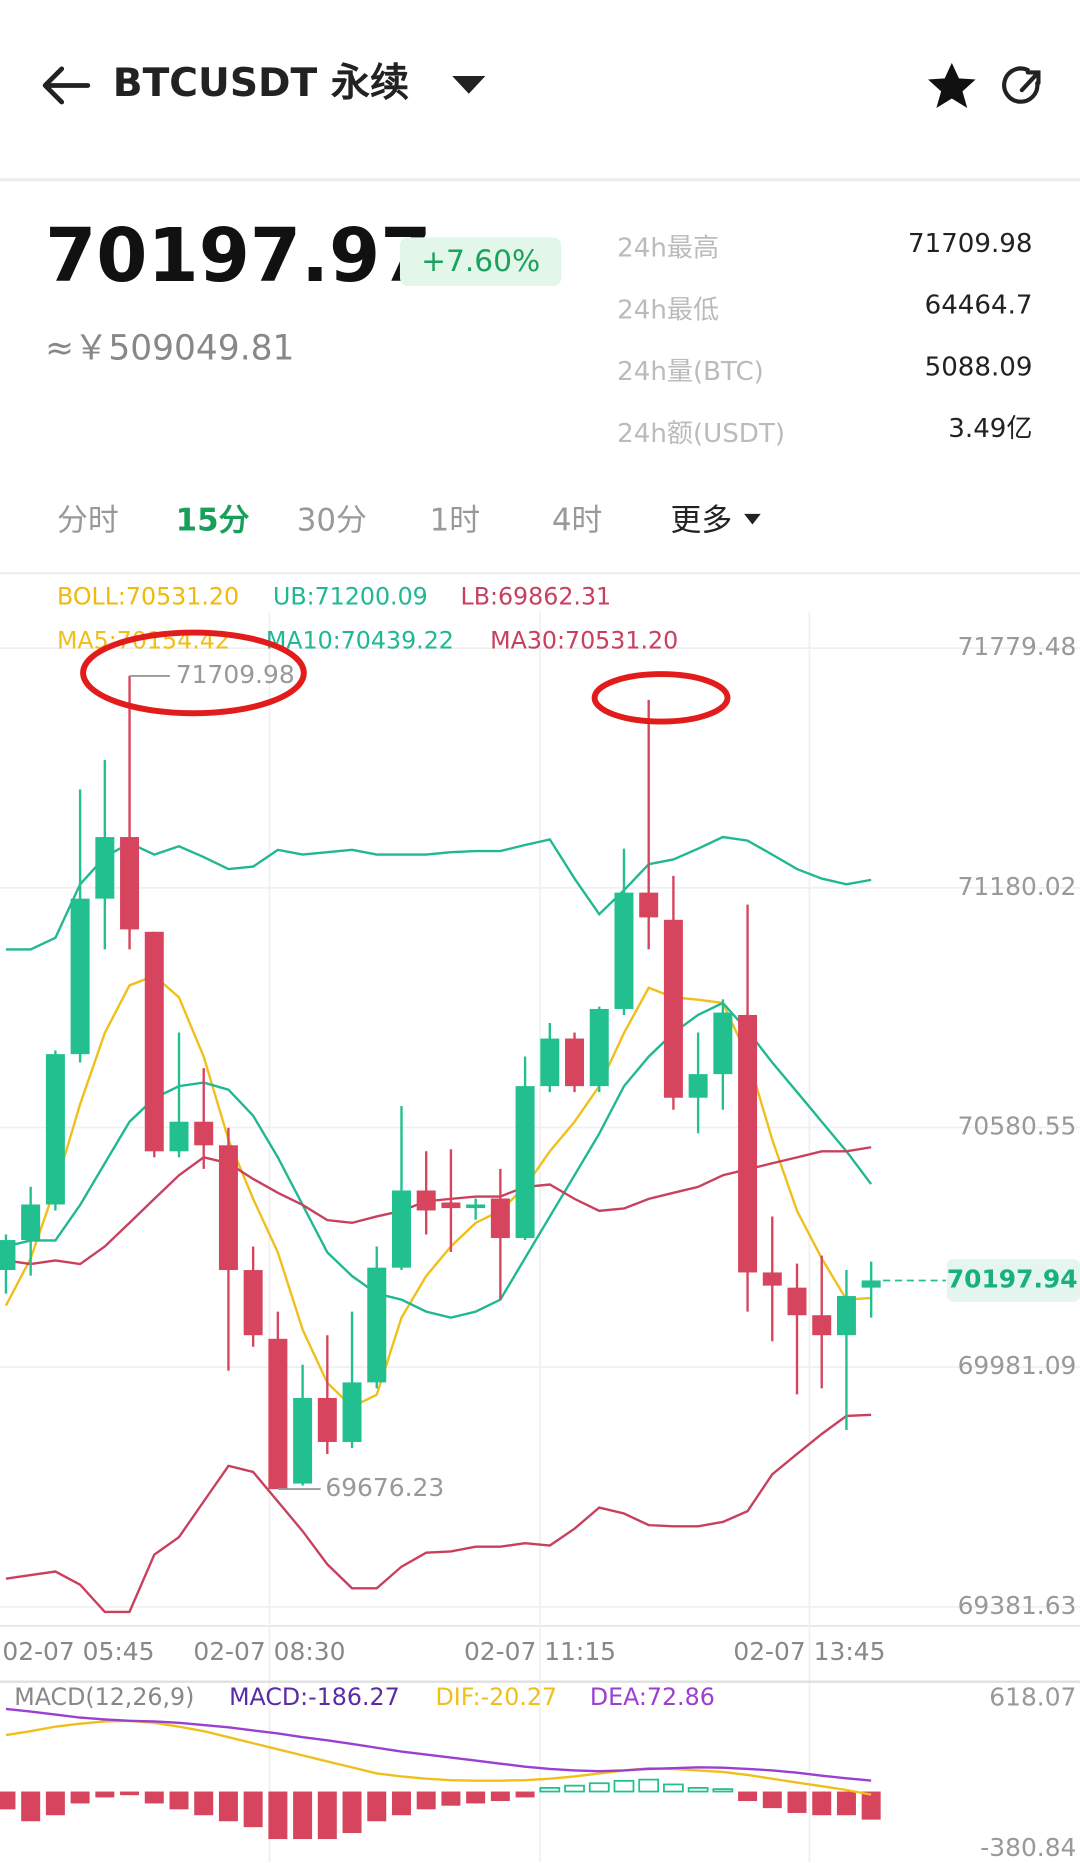 The image size is (1080, 1863). I want to click on stat-label: 24h量(BTC), so click(690, 372).